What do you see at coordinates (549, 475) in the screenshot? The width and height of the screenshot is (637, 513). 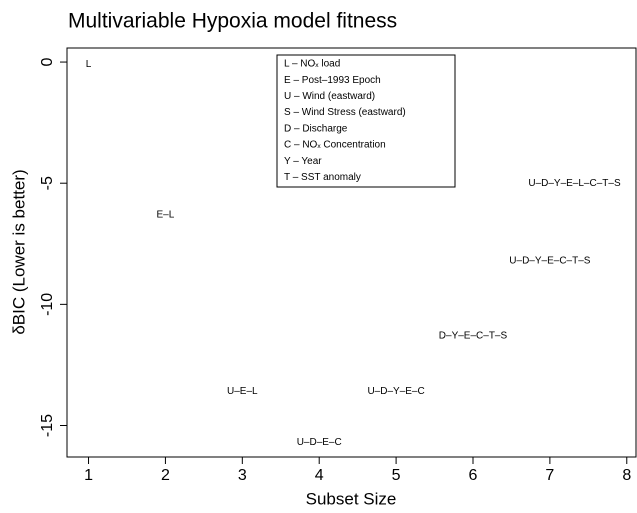 I see `x-tick-label: 7` at bounding box center [549, 475].